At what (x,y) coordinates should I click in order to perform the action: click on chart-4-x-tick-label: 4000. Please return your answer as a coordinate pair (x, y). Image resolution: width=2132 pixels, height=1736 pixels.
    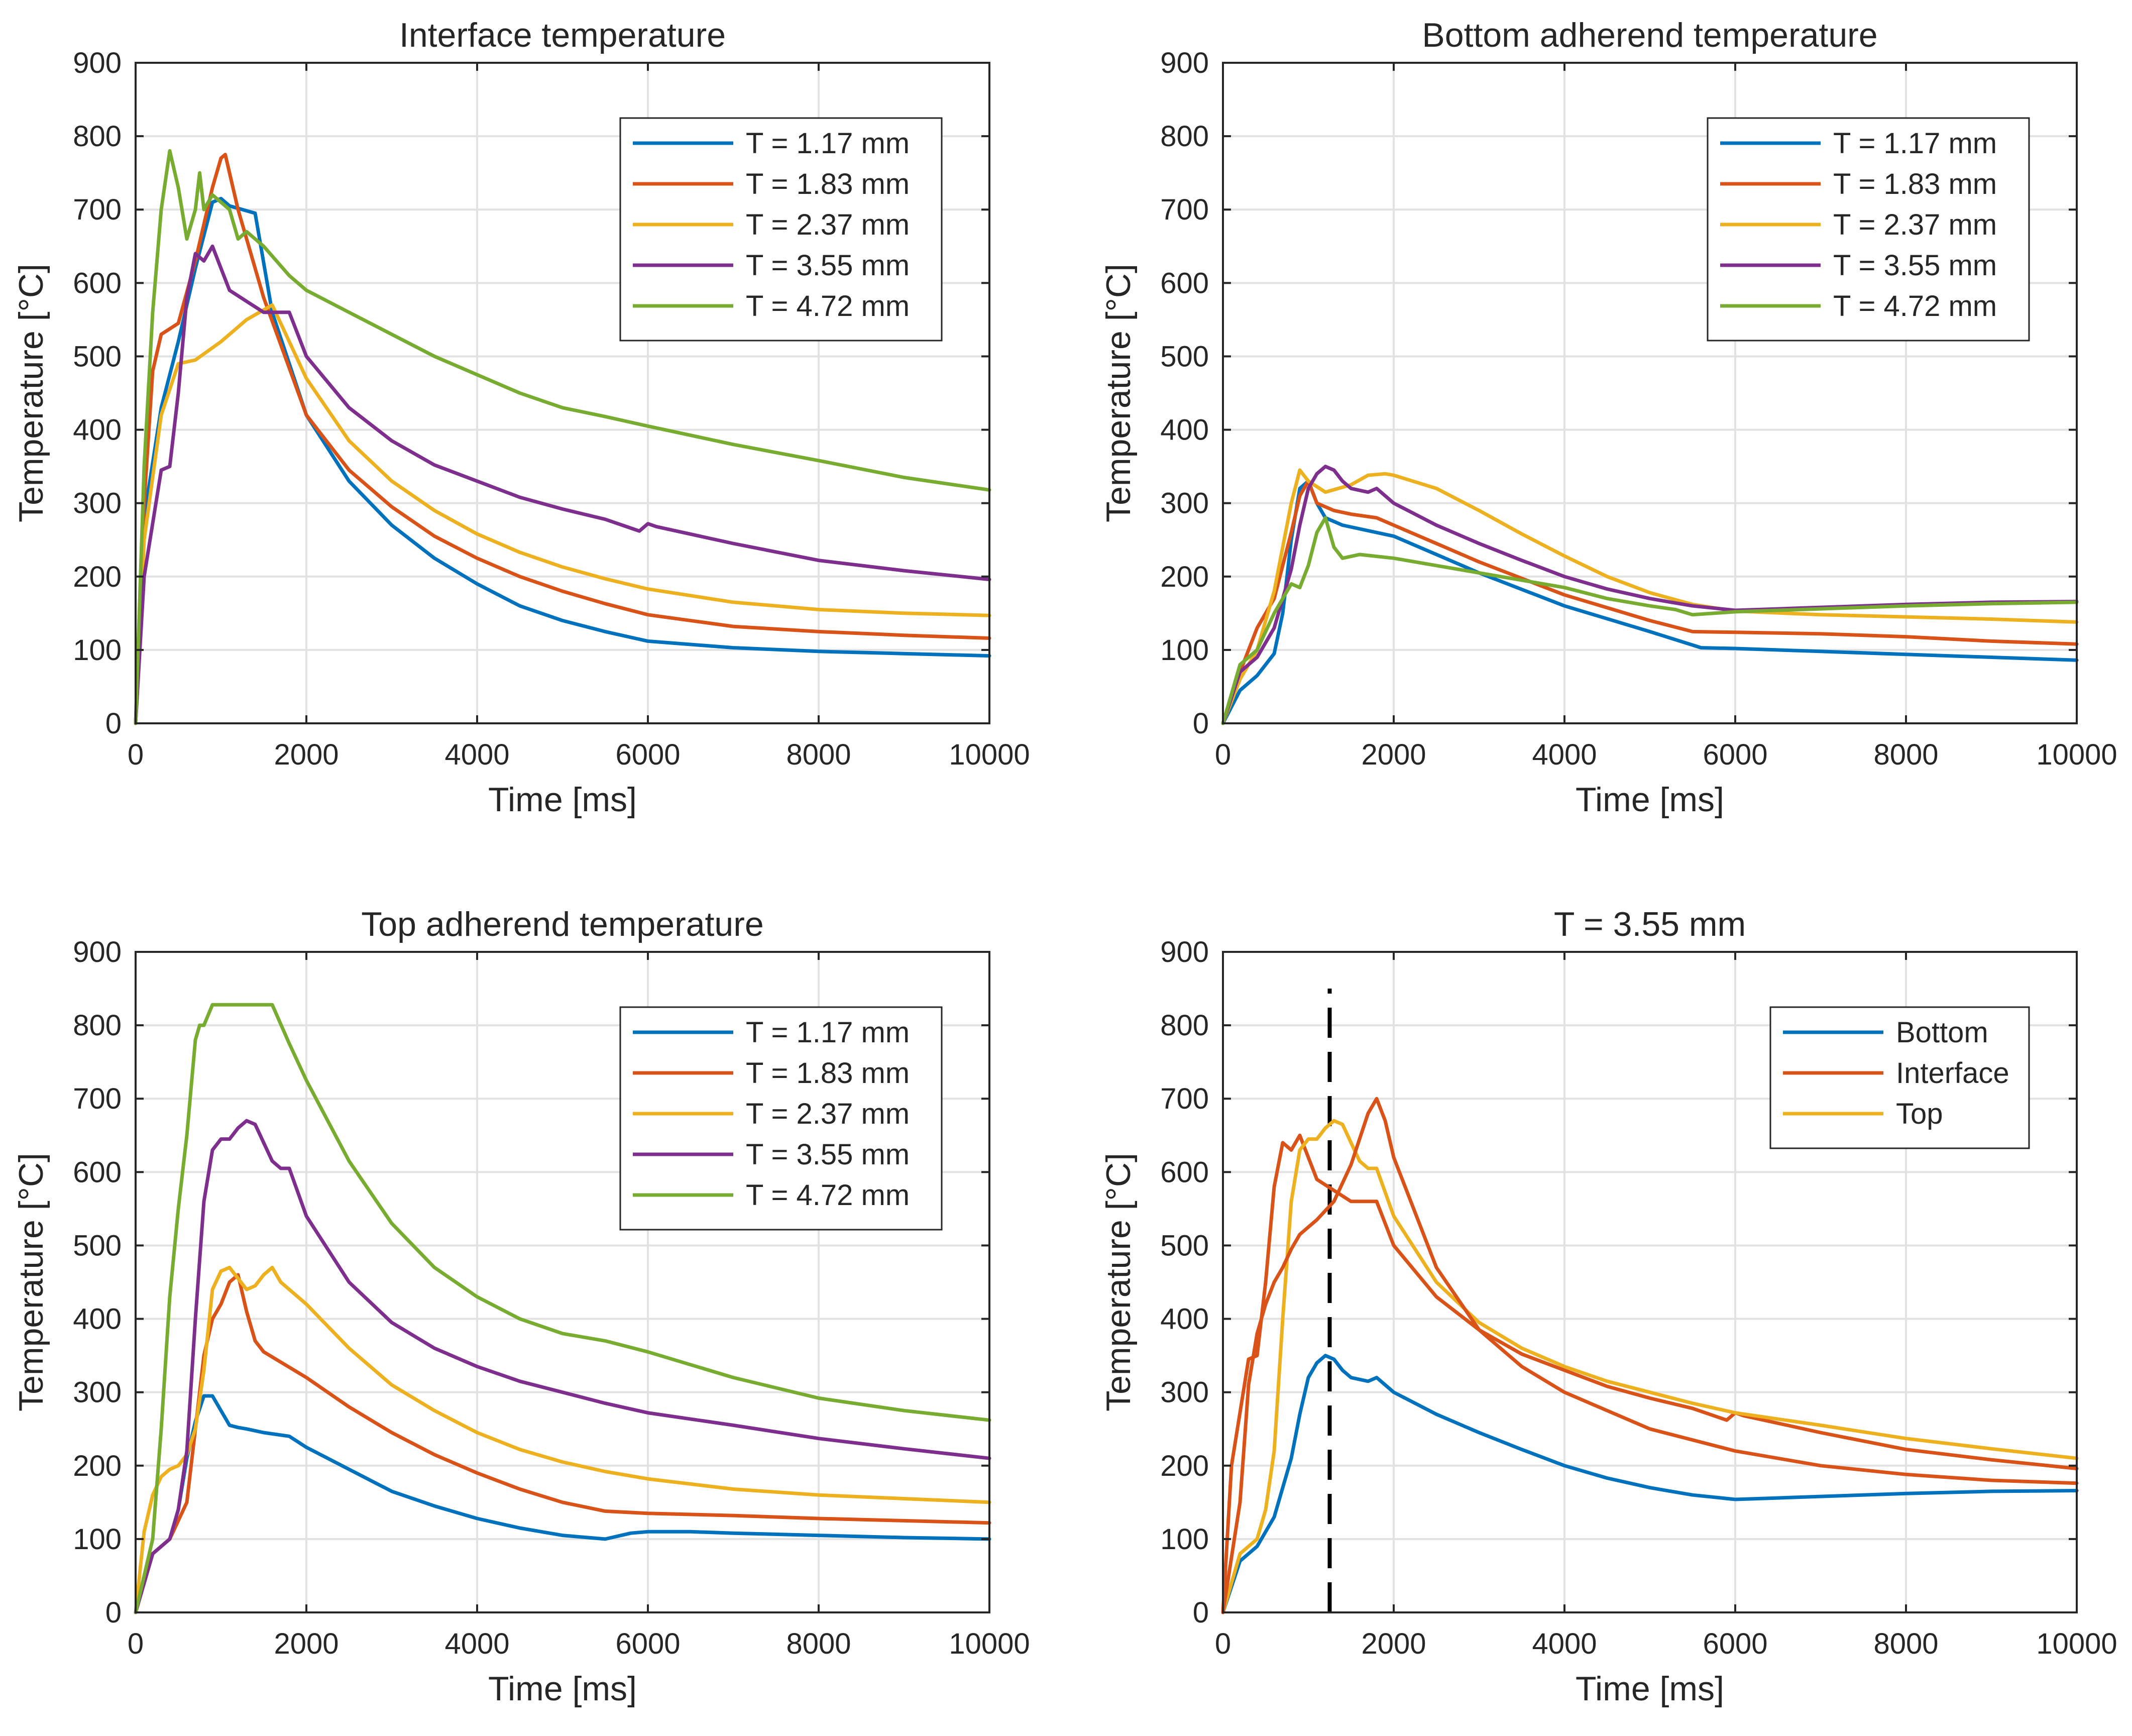
    Looking at the image, I should click on (1564, 1643).